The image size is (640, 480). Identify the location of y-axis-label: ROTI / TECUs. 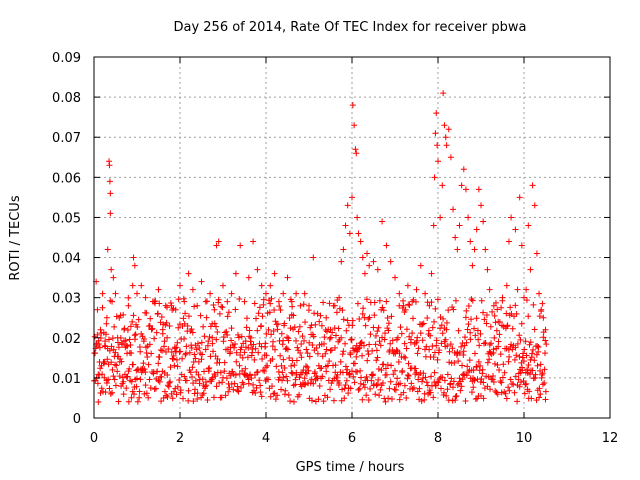
(15, 237).